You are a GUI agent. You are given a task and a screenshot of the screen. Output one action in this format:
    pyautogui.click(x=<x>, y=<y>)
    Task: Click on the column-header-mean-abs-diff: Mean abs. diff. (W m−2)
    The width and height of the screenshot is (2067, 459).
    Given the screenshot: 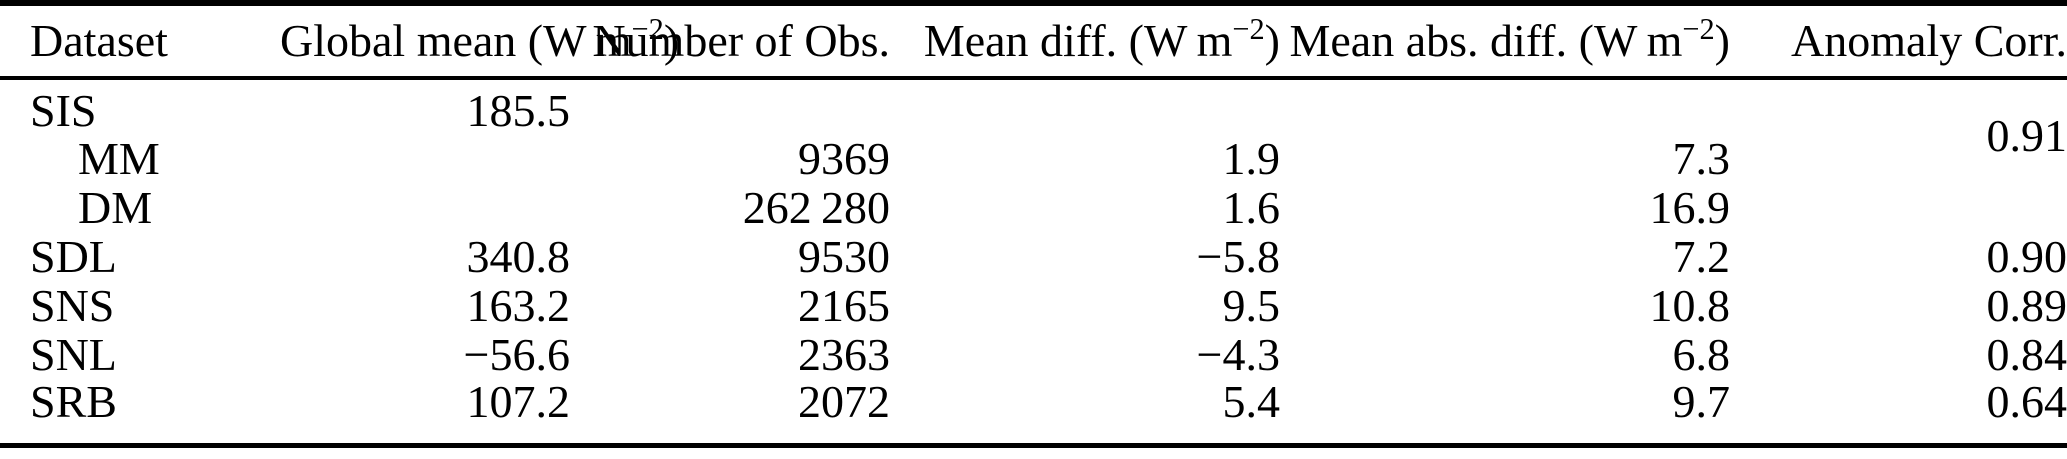 What is the action you would take?
    pyautogui.click(x=1509, y=39)
    